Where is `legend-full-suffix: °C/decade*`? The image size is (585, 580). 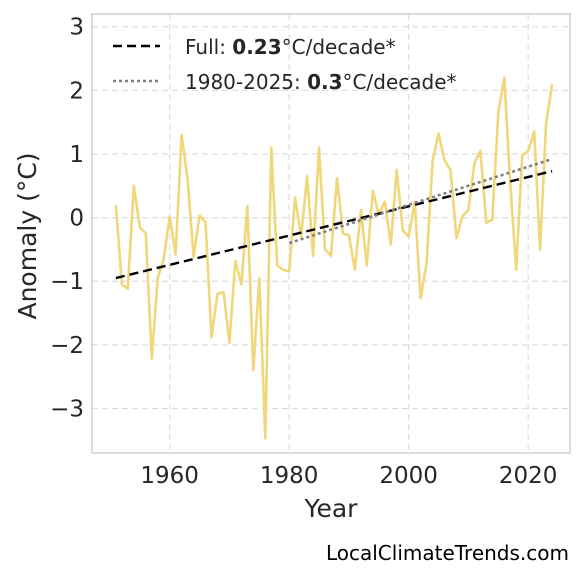 legend-full-suffix: °C/decade* is located at coordinates (339, 47).